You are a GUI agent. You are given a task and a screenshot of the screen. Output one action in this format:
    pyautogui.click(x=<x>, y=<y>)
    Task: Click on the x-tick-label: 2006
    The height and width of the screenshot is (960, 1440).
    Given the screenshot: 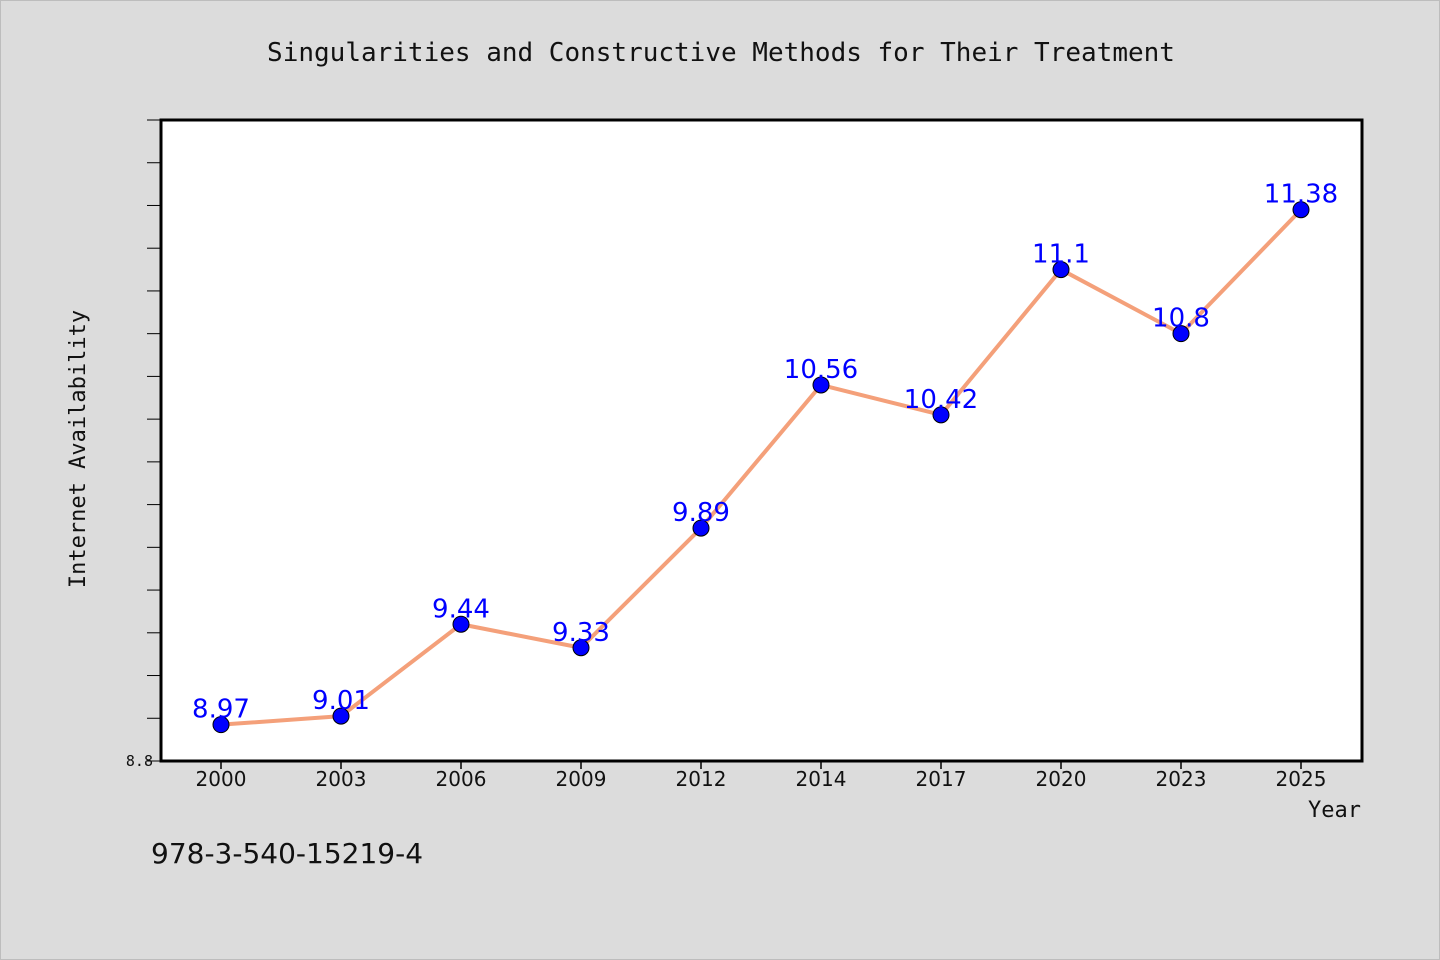 What is the action you would take?
    pyautogui.click(x=461, y=779)
    